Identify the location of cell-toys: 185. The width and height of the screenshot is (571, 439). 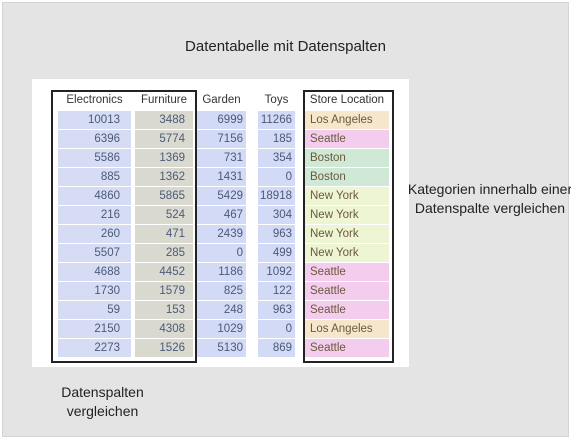
(276, 139).